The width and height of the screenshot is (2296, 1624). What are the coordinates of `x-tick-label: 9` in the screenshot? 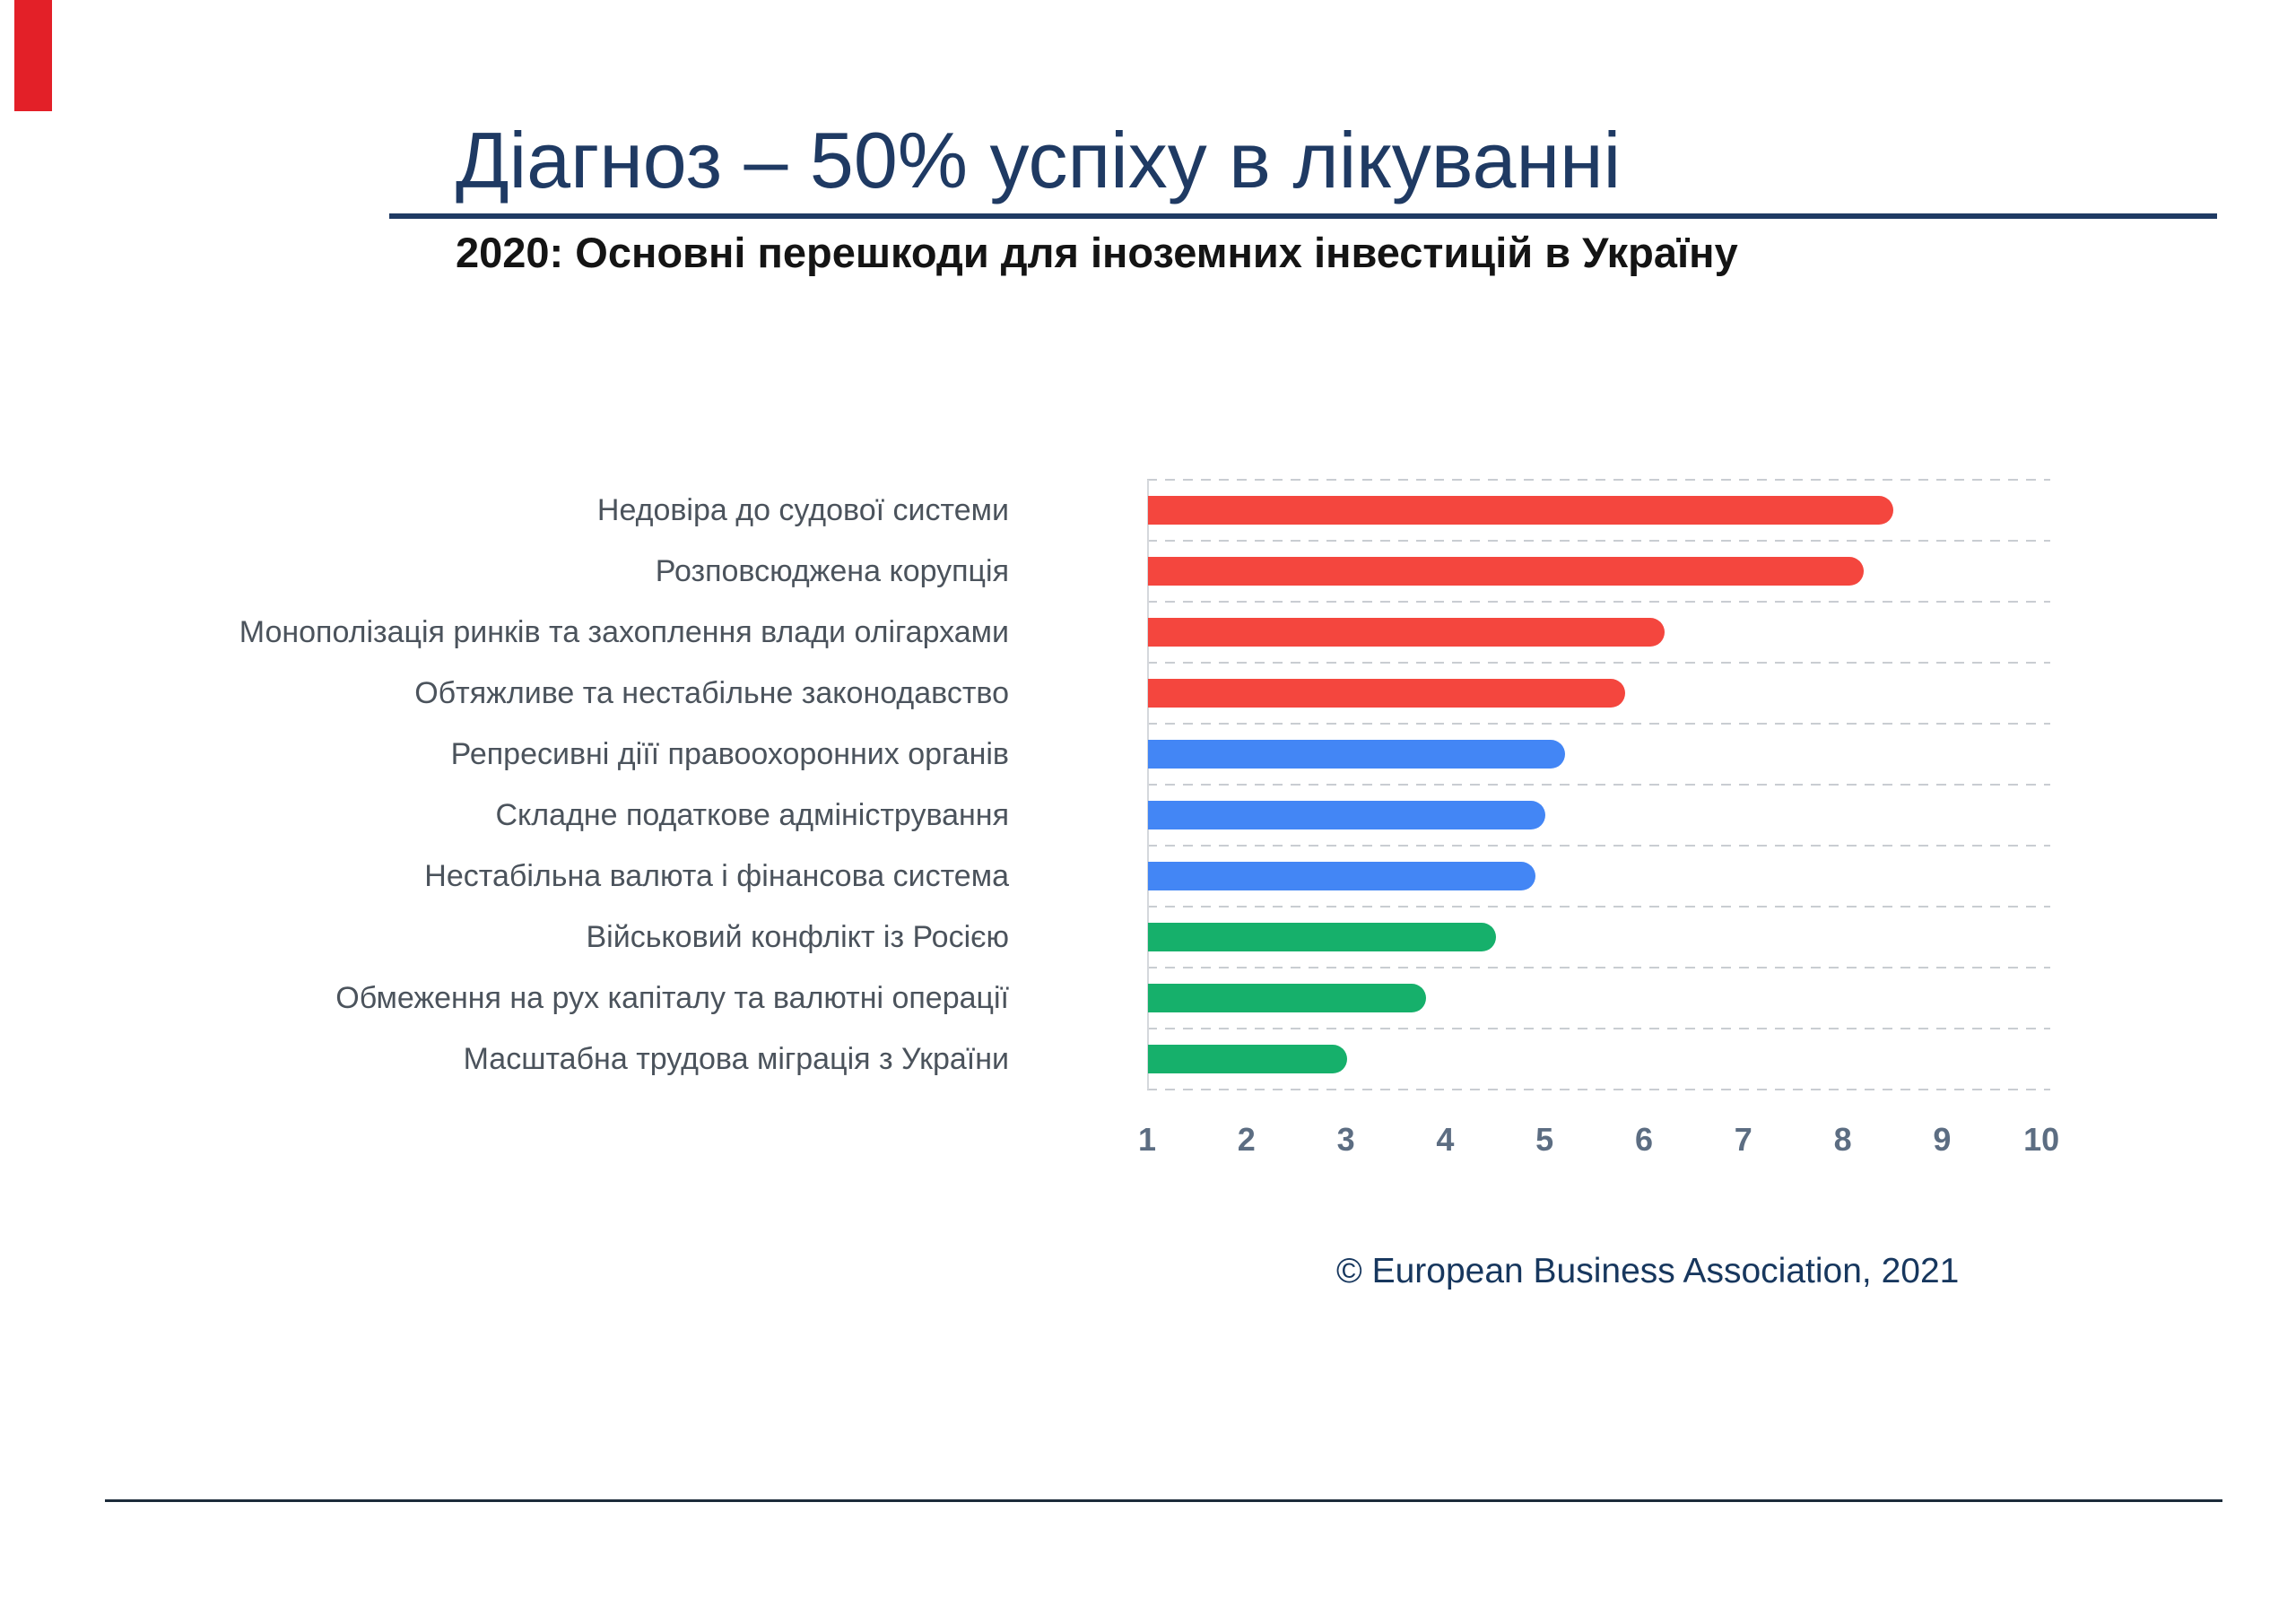 It's located at (1942, 1139).